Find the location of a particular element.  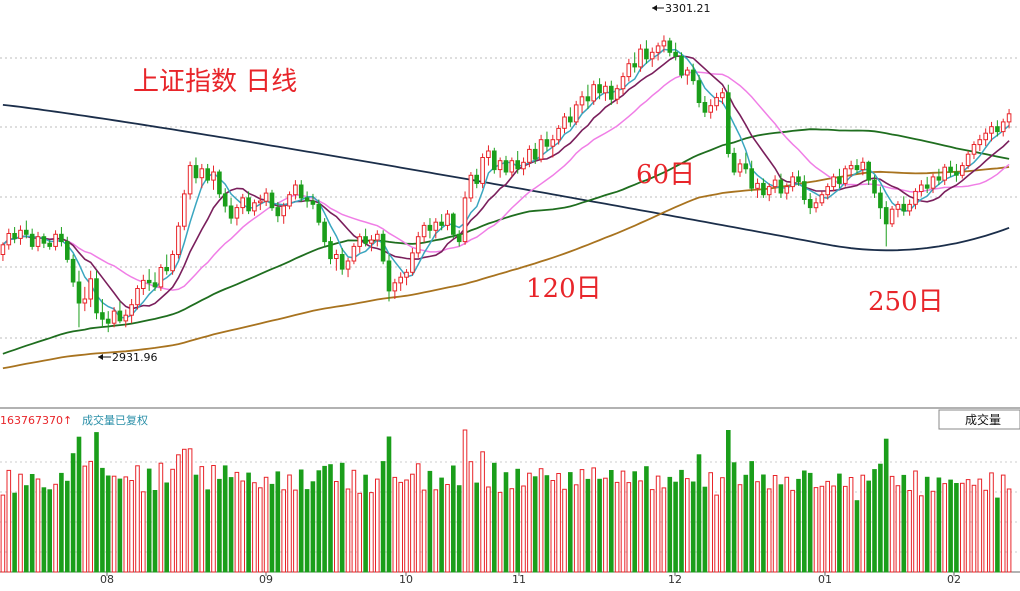

volume-button-frame is located at coordinates (979, 419).